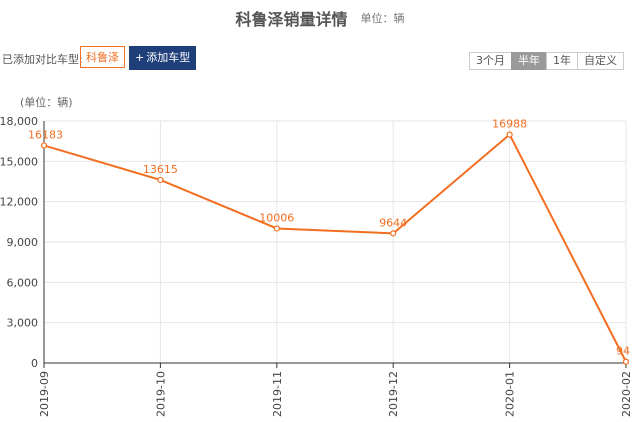 The height and width of the screenshot is (422, 640). What do you see at coordinates (529, 61) in the screenshot?
I see `range-half-year-button: 半年` at bounding box center [529, 61].